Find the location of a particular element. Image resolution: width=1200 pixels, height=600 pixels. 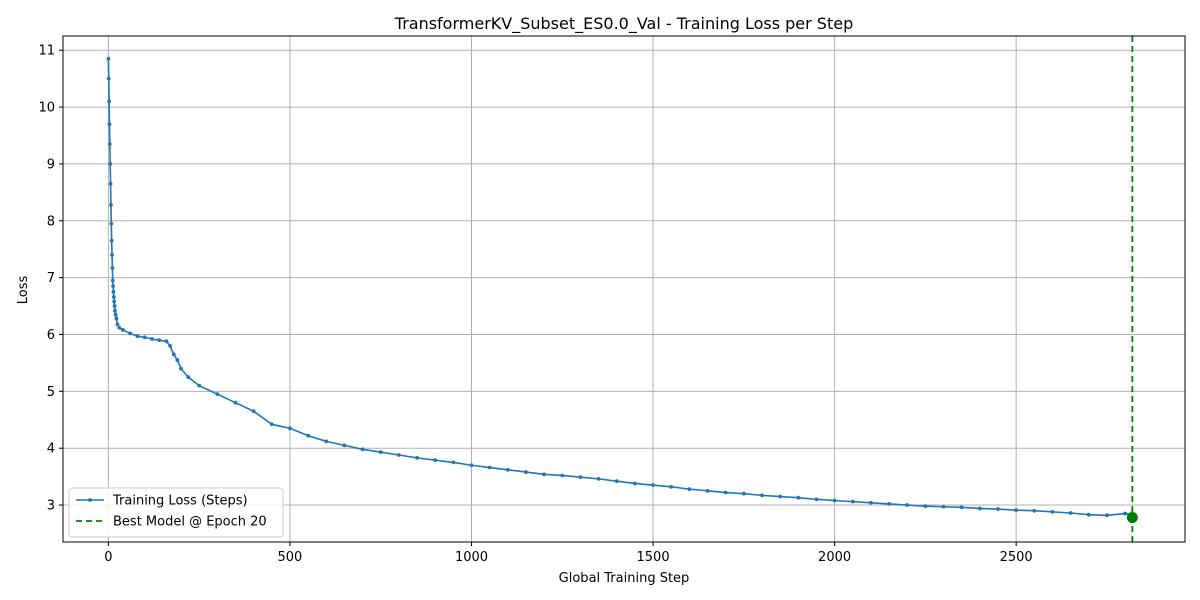

y-tick-label: 9 is located at coordinates (51, 164).